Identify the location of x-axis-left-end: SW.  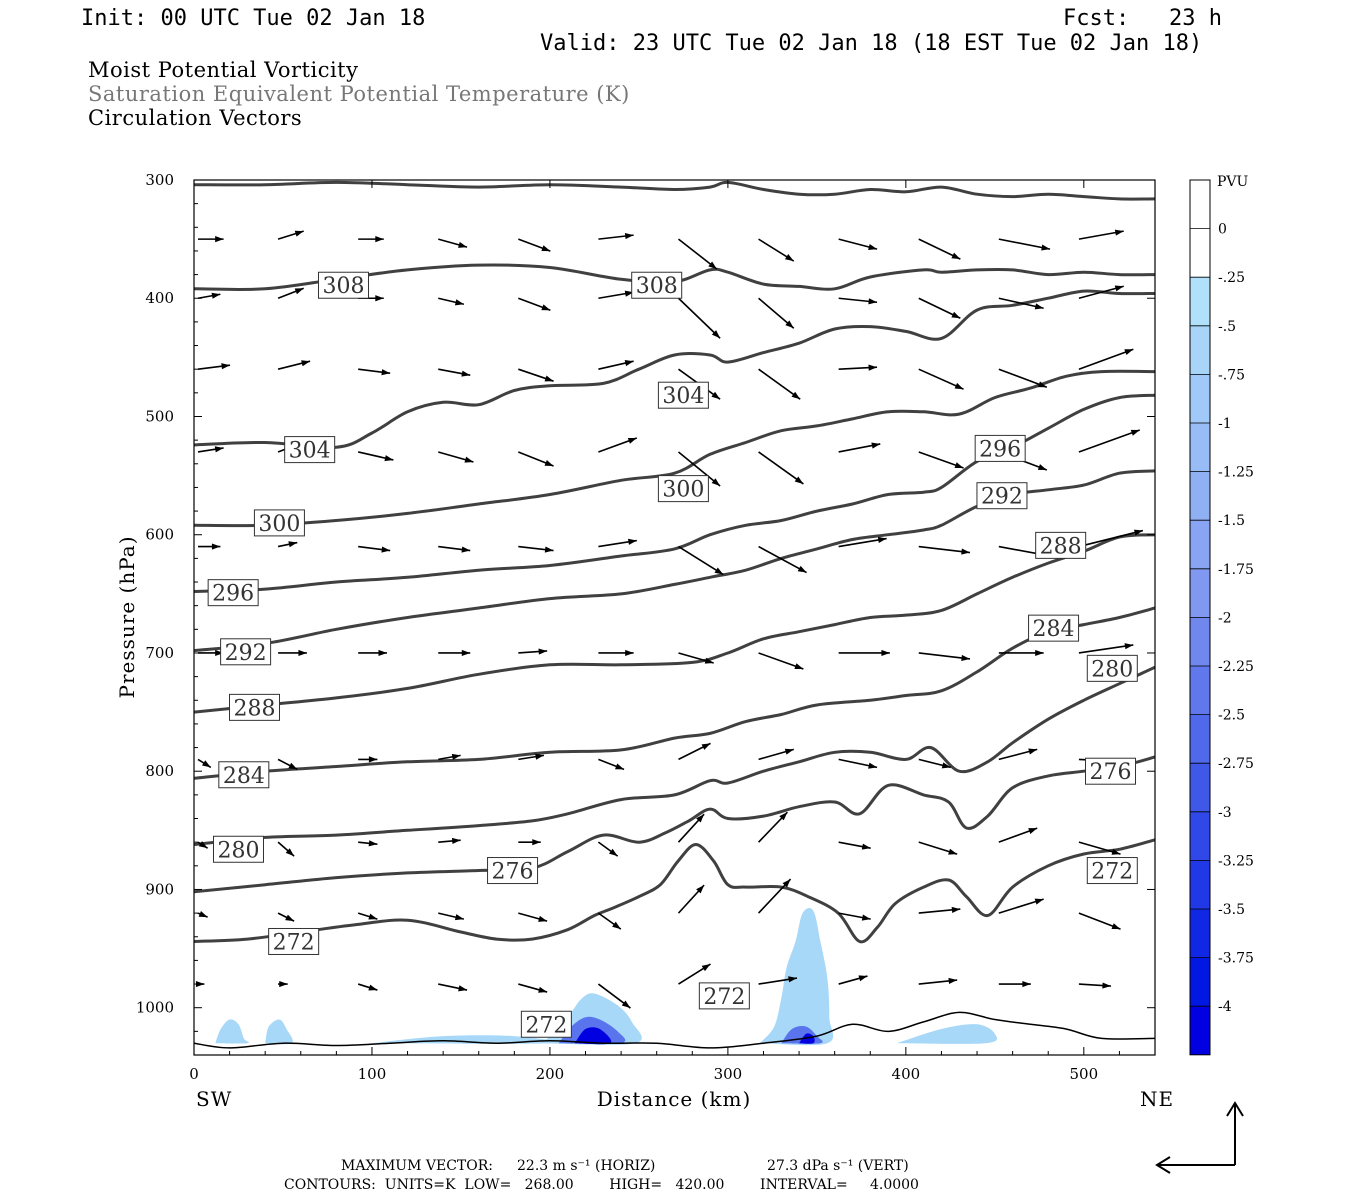
(214, 1099).